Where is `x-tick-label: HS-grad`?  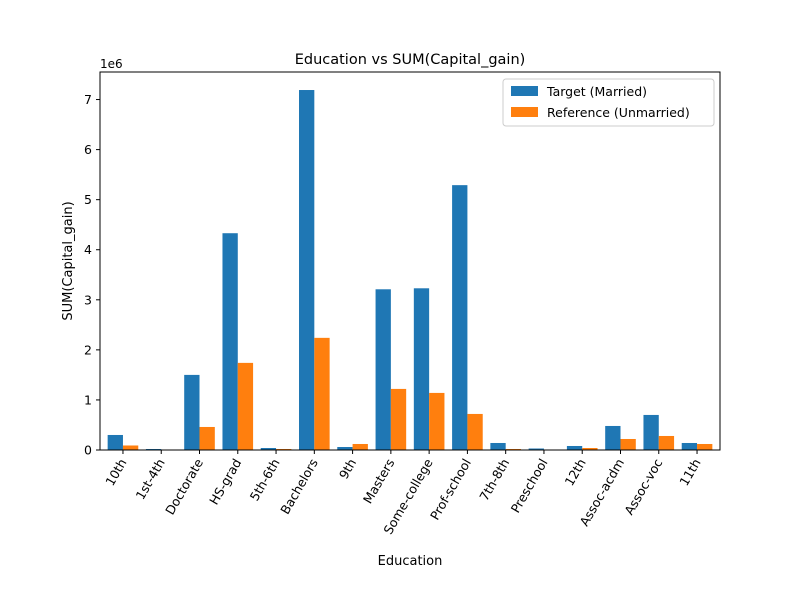 x-tick-label: HS-grad is located at coordinates (225, 481).